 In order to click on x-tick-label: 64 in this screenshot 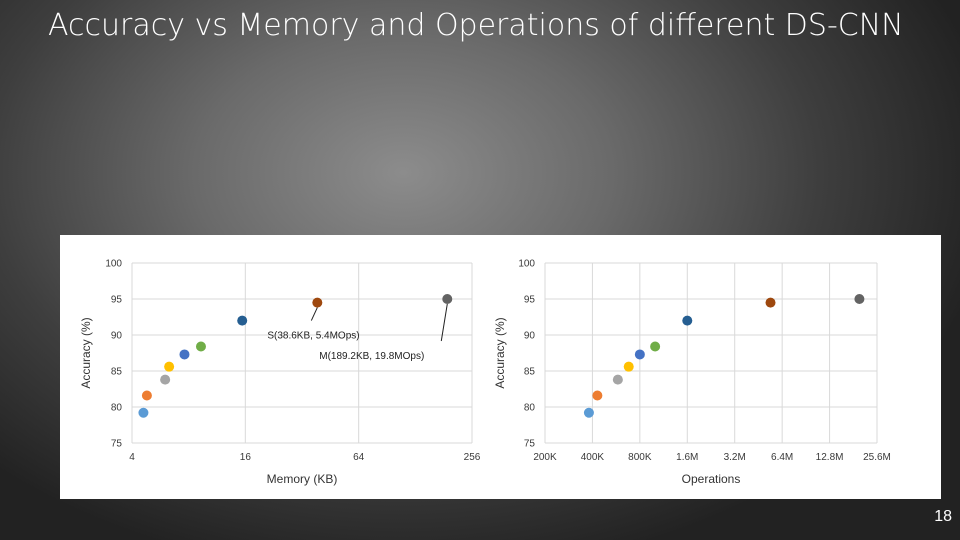, I will do `click(359, 457)`.